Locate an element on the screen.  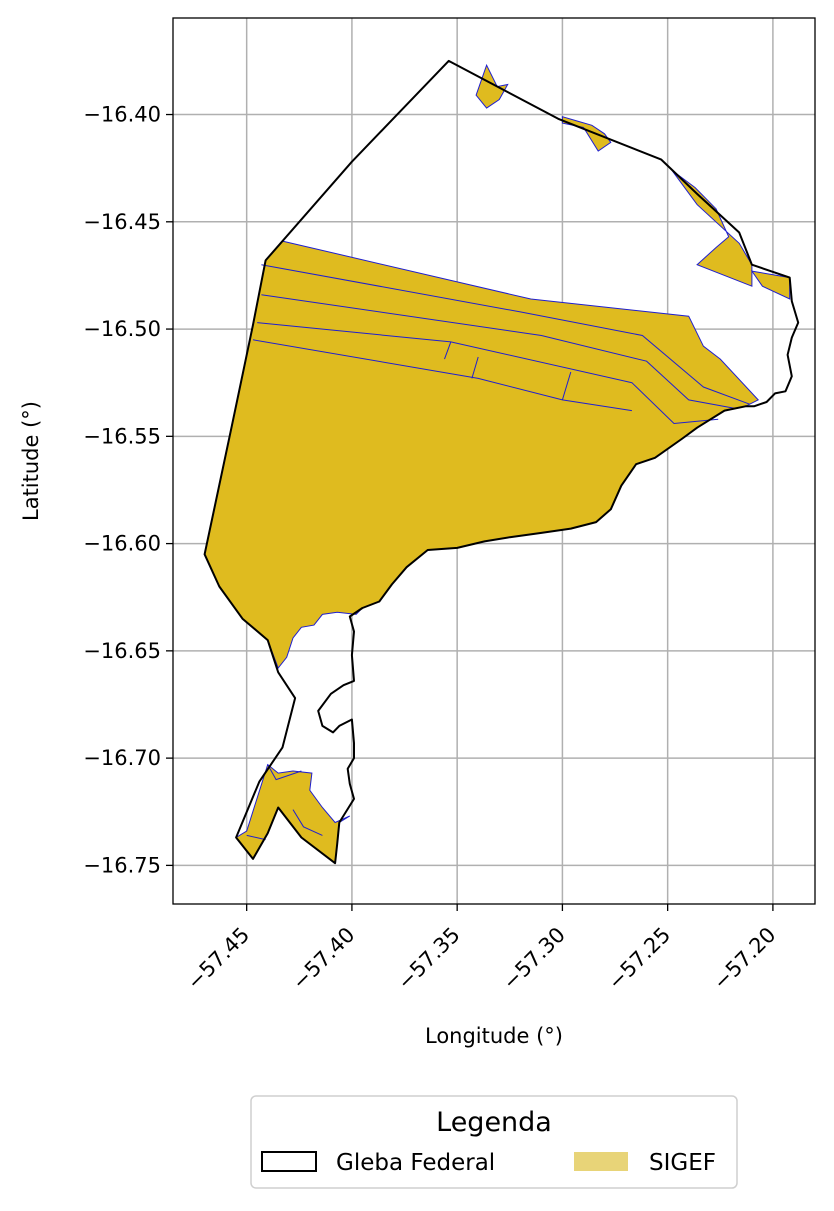
y-tick-label: −16.55 is located at coordinates (122, 436).